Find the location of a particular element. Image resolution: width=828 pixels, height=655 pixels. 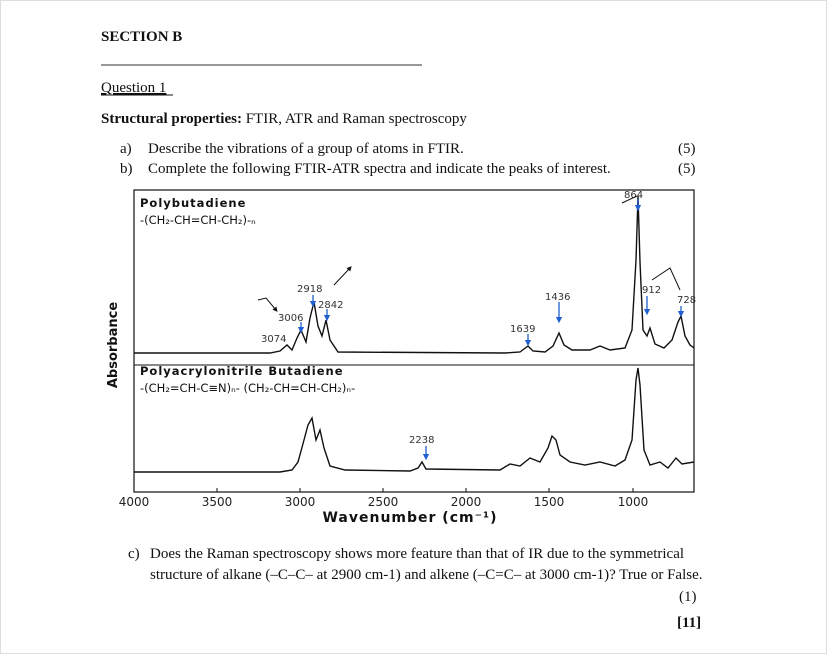

pointer-lines is located at coordinates (469, 253).